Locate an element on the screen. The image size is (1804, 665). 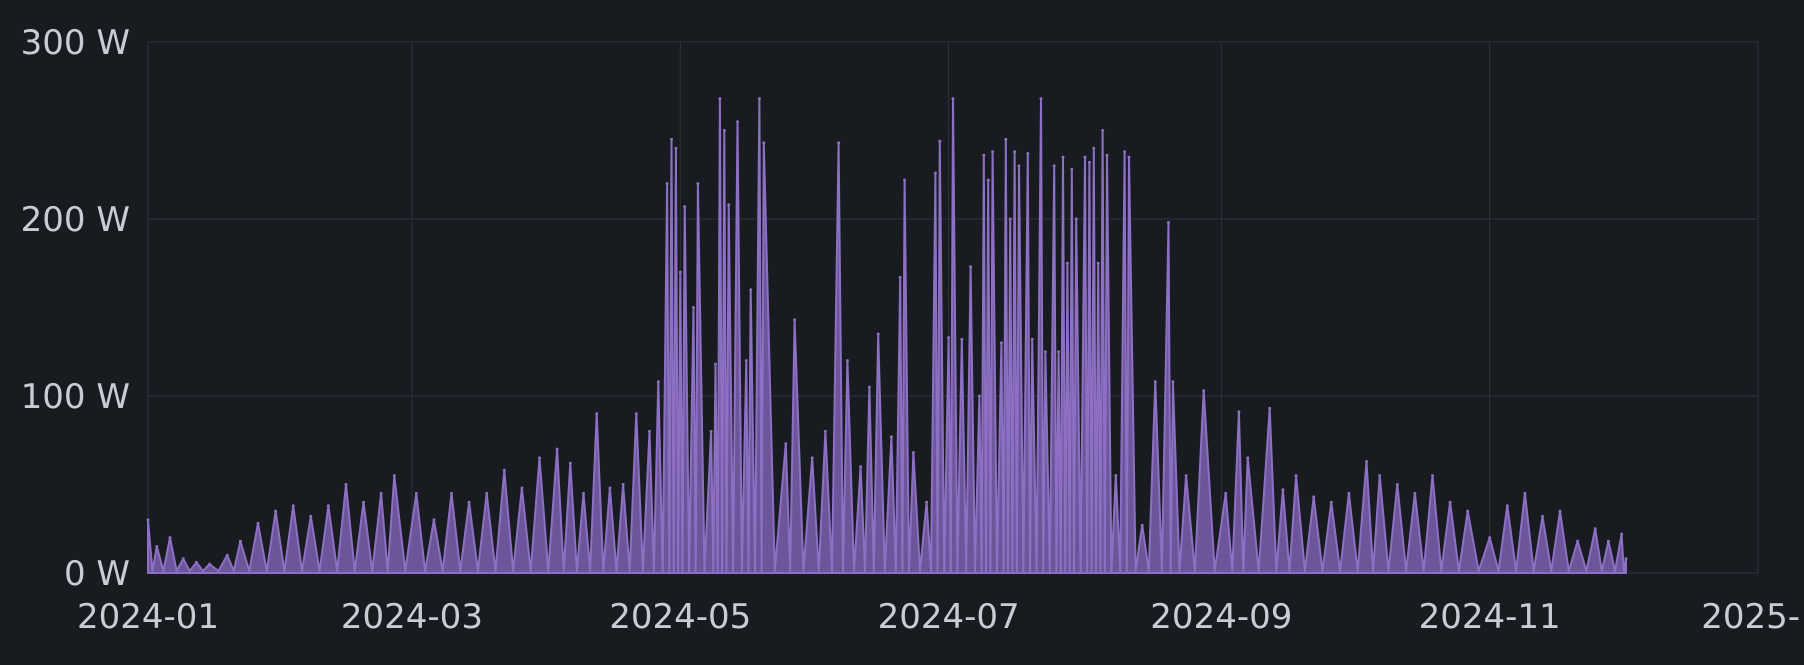
x-tick-label: 2024-03 is located at coordinates (412, 617).